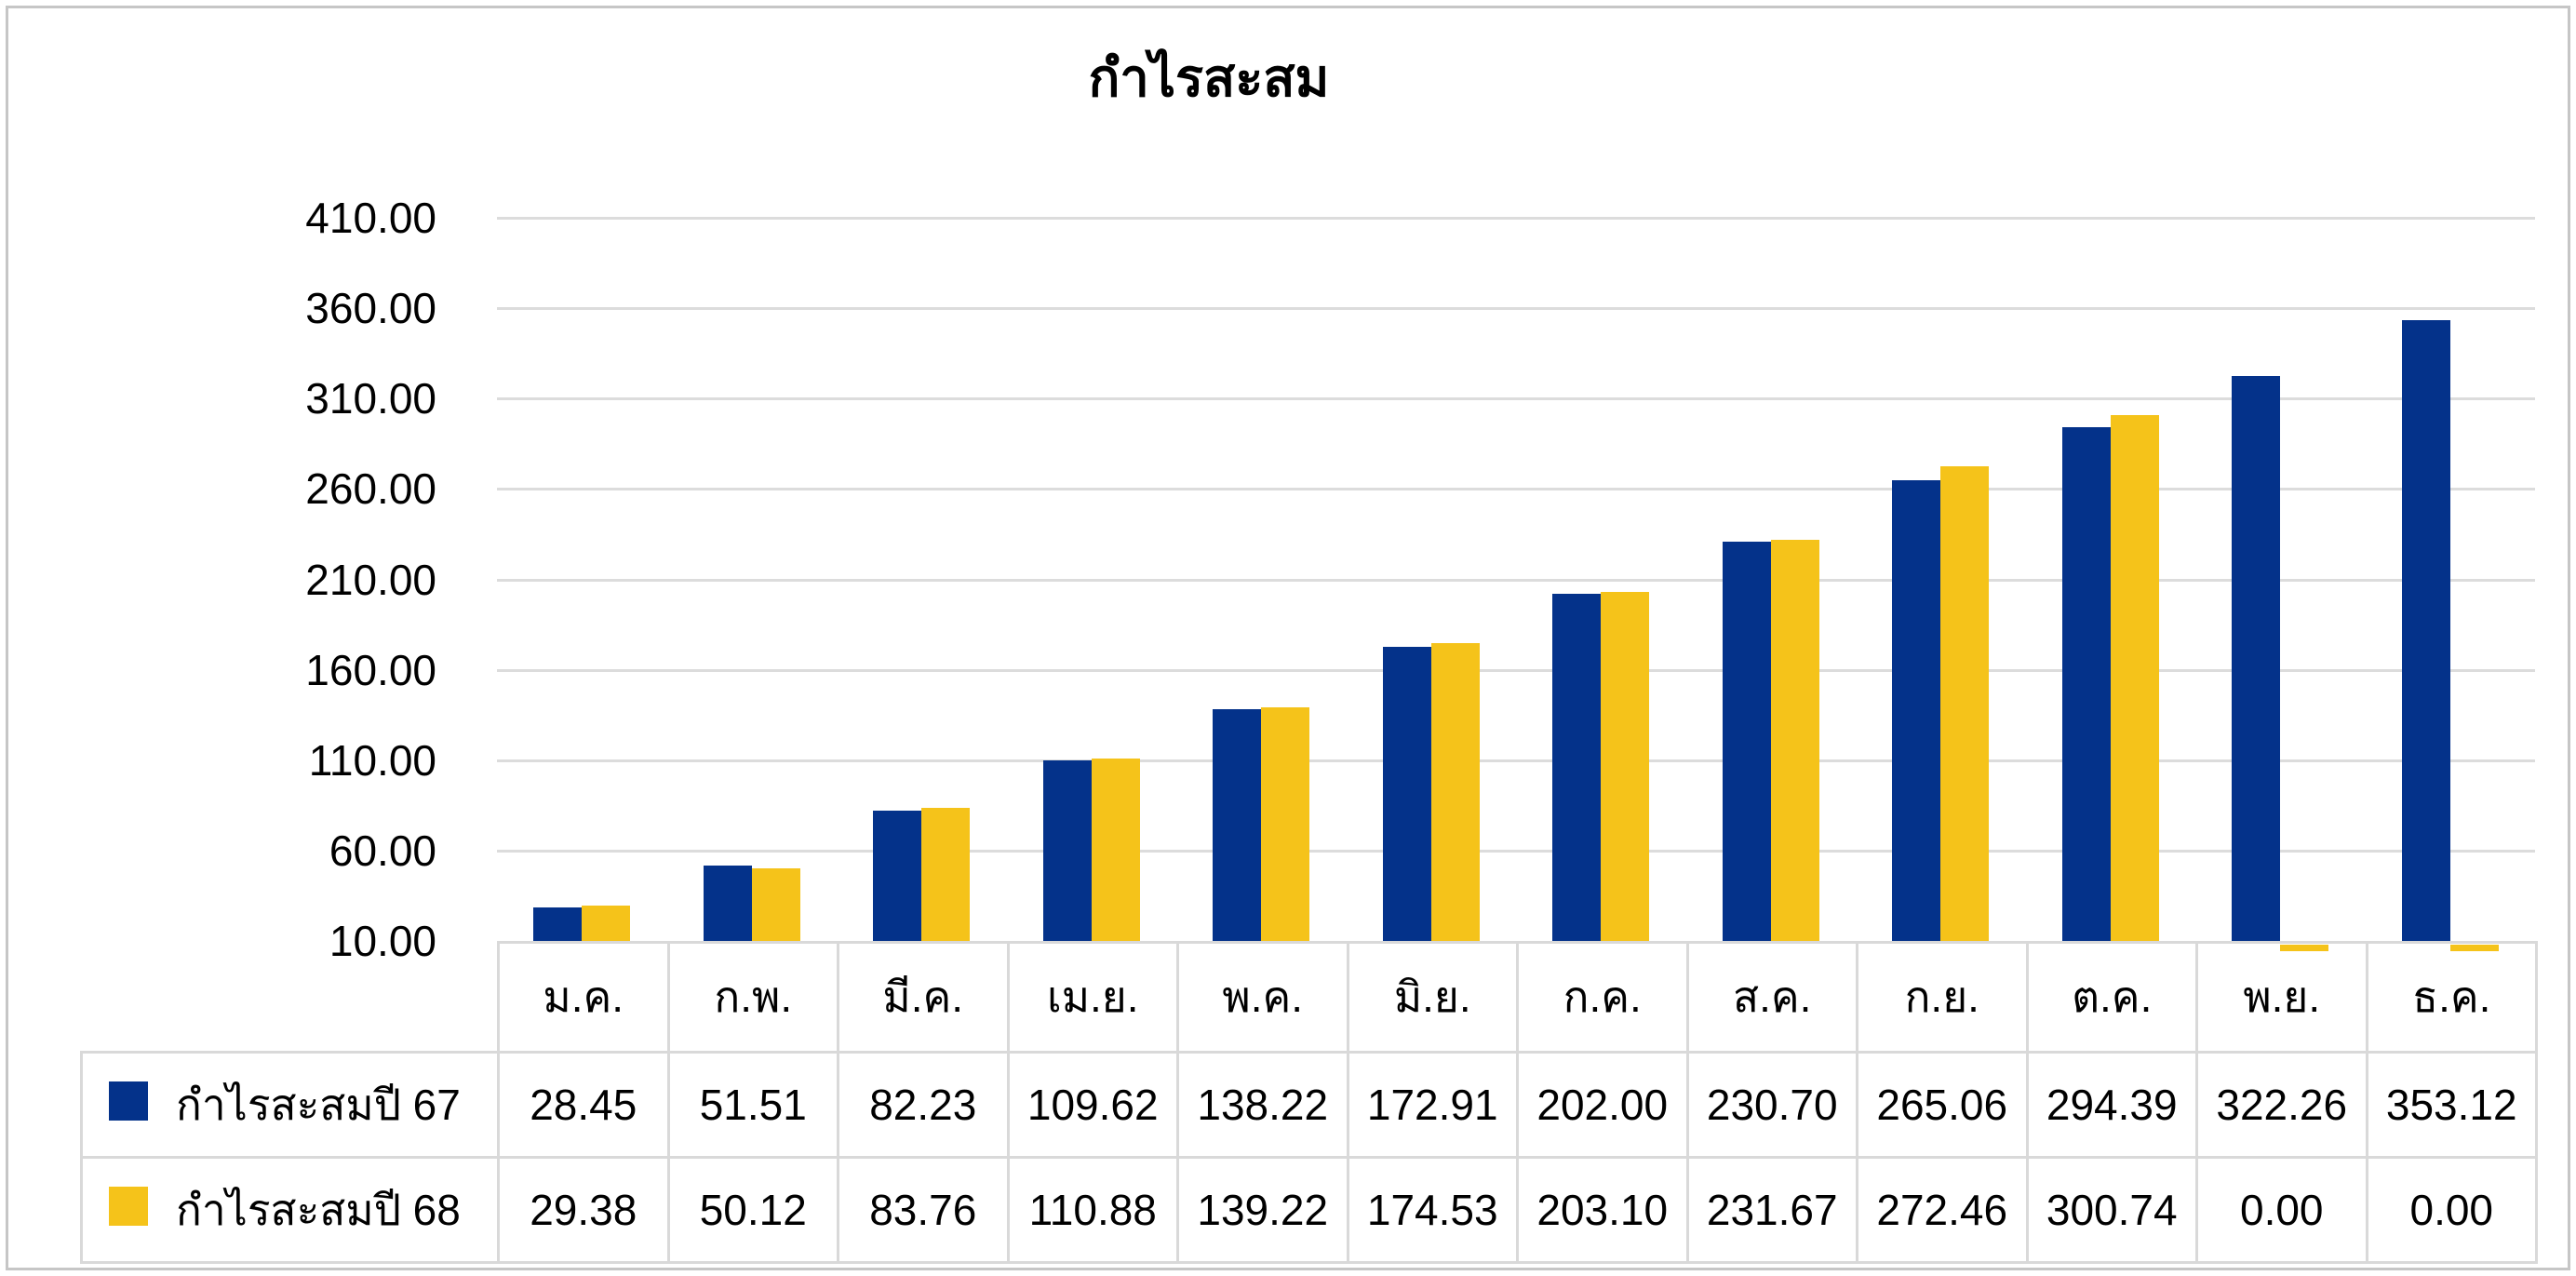 This screenshot has width=2576, height=1276. What do you see at coordinates (2111, 1105) in the screenshot?
I see `value-y67-9: 294.39` at bounding box center [2111, 1105].